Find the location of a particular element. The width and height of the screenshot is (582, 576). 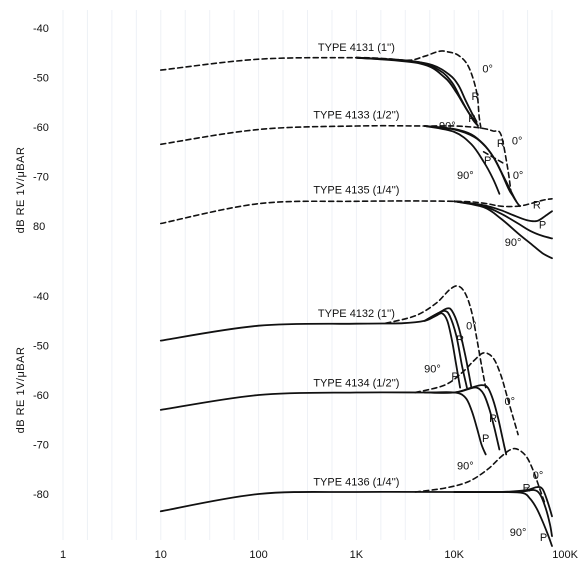

curve-type-label: TYPE 4131 (1'') is located at coordinates (356, 48).